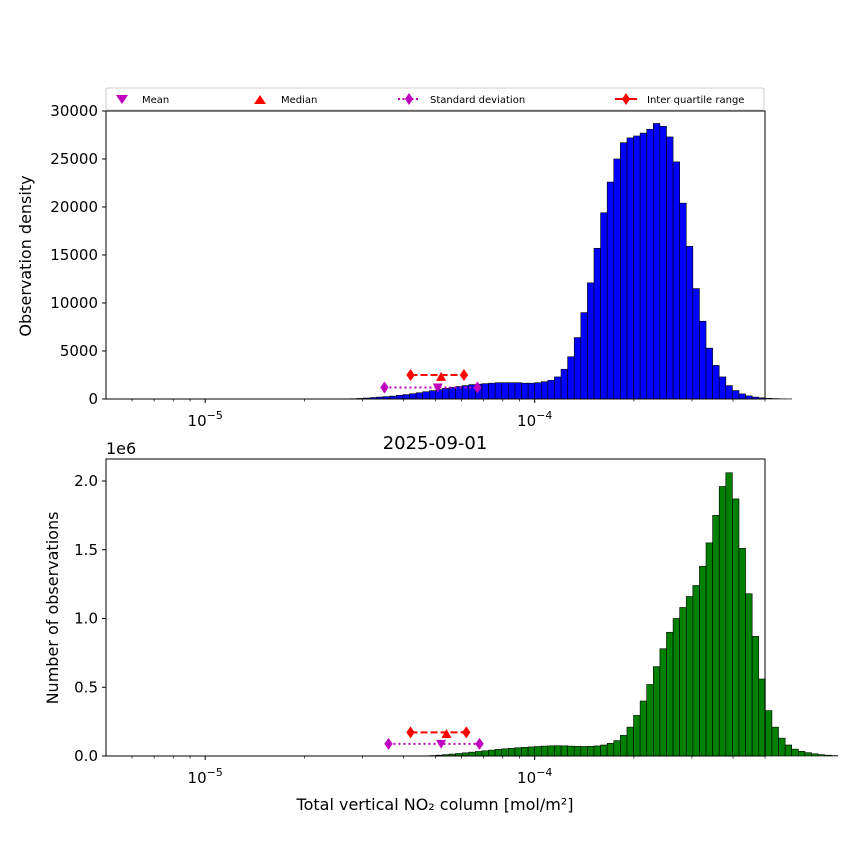 The image size is (850, 850). Describe the element at coordinates (121, 448) in the screenshot. I see `bottom-y-offset-label: 1e6` at that location.